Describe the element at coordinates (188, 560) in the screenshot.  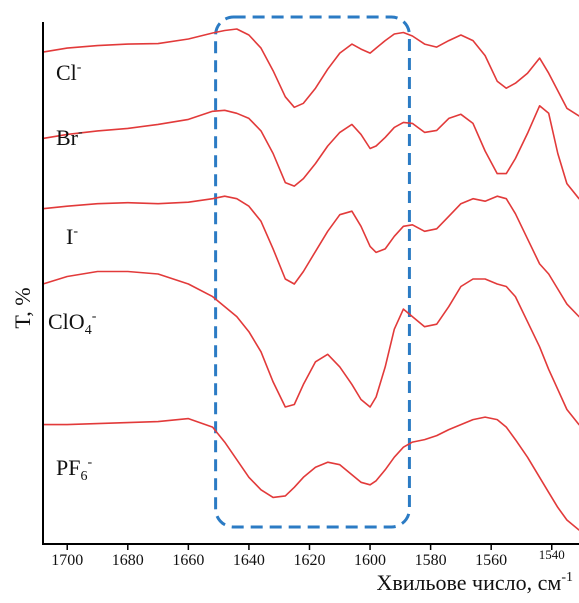
I see `x-tick-label: 1660` at that location.